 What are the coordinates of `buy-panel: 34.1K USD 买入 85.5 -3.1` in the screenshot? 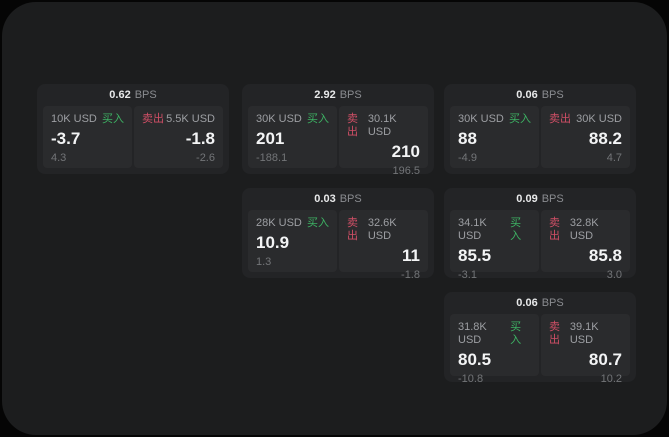 It's located at (494, 245).